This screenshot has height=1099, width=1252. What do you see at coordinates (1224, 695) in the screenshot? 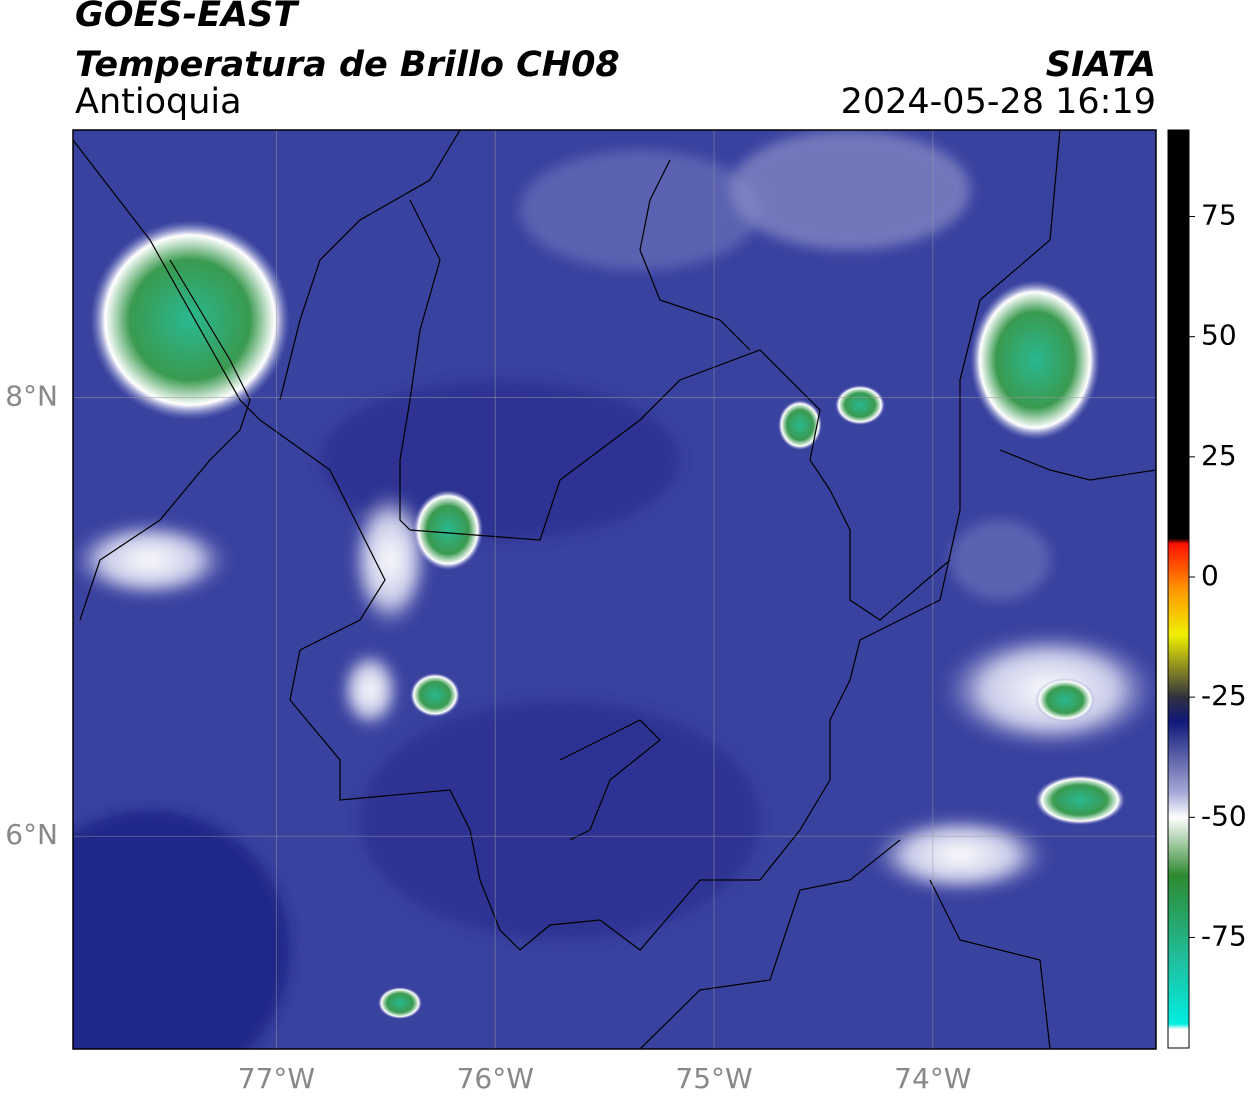
I see `colorbar-tick-label: -25` at bounding box center [1224, 695].